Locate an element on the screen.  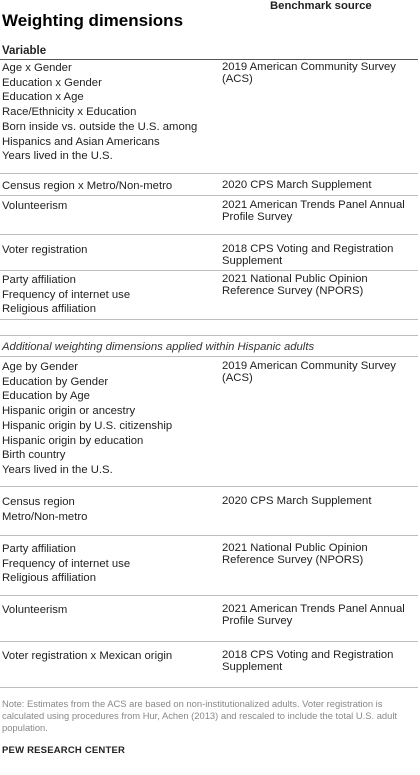
page-title: Weighting dimensions is located at coordinates (93, 20).